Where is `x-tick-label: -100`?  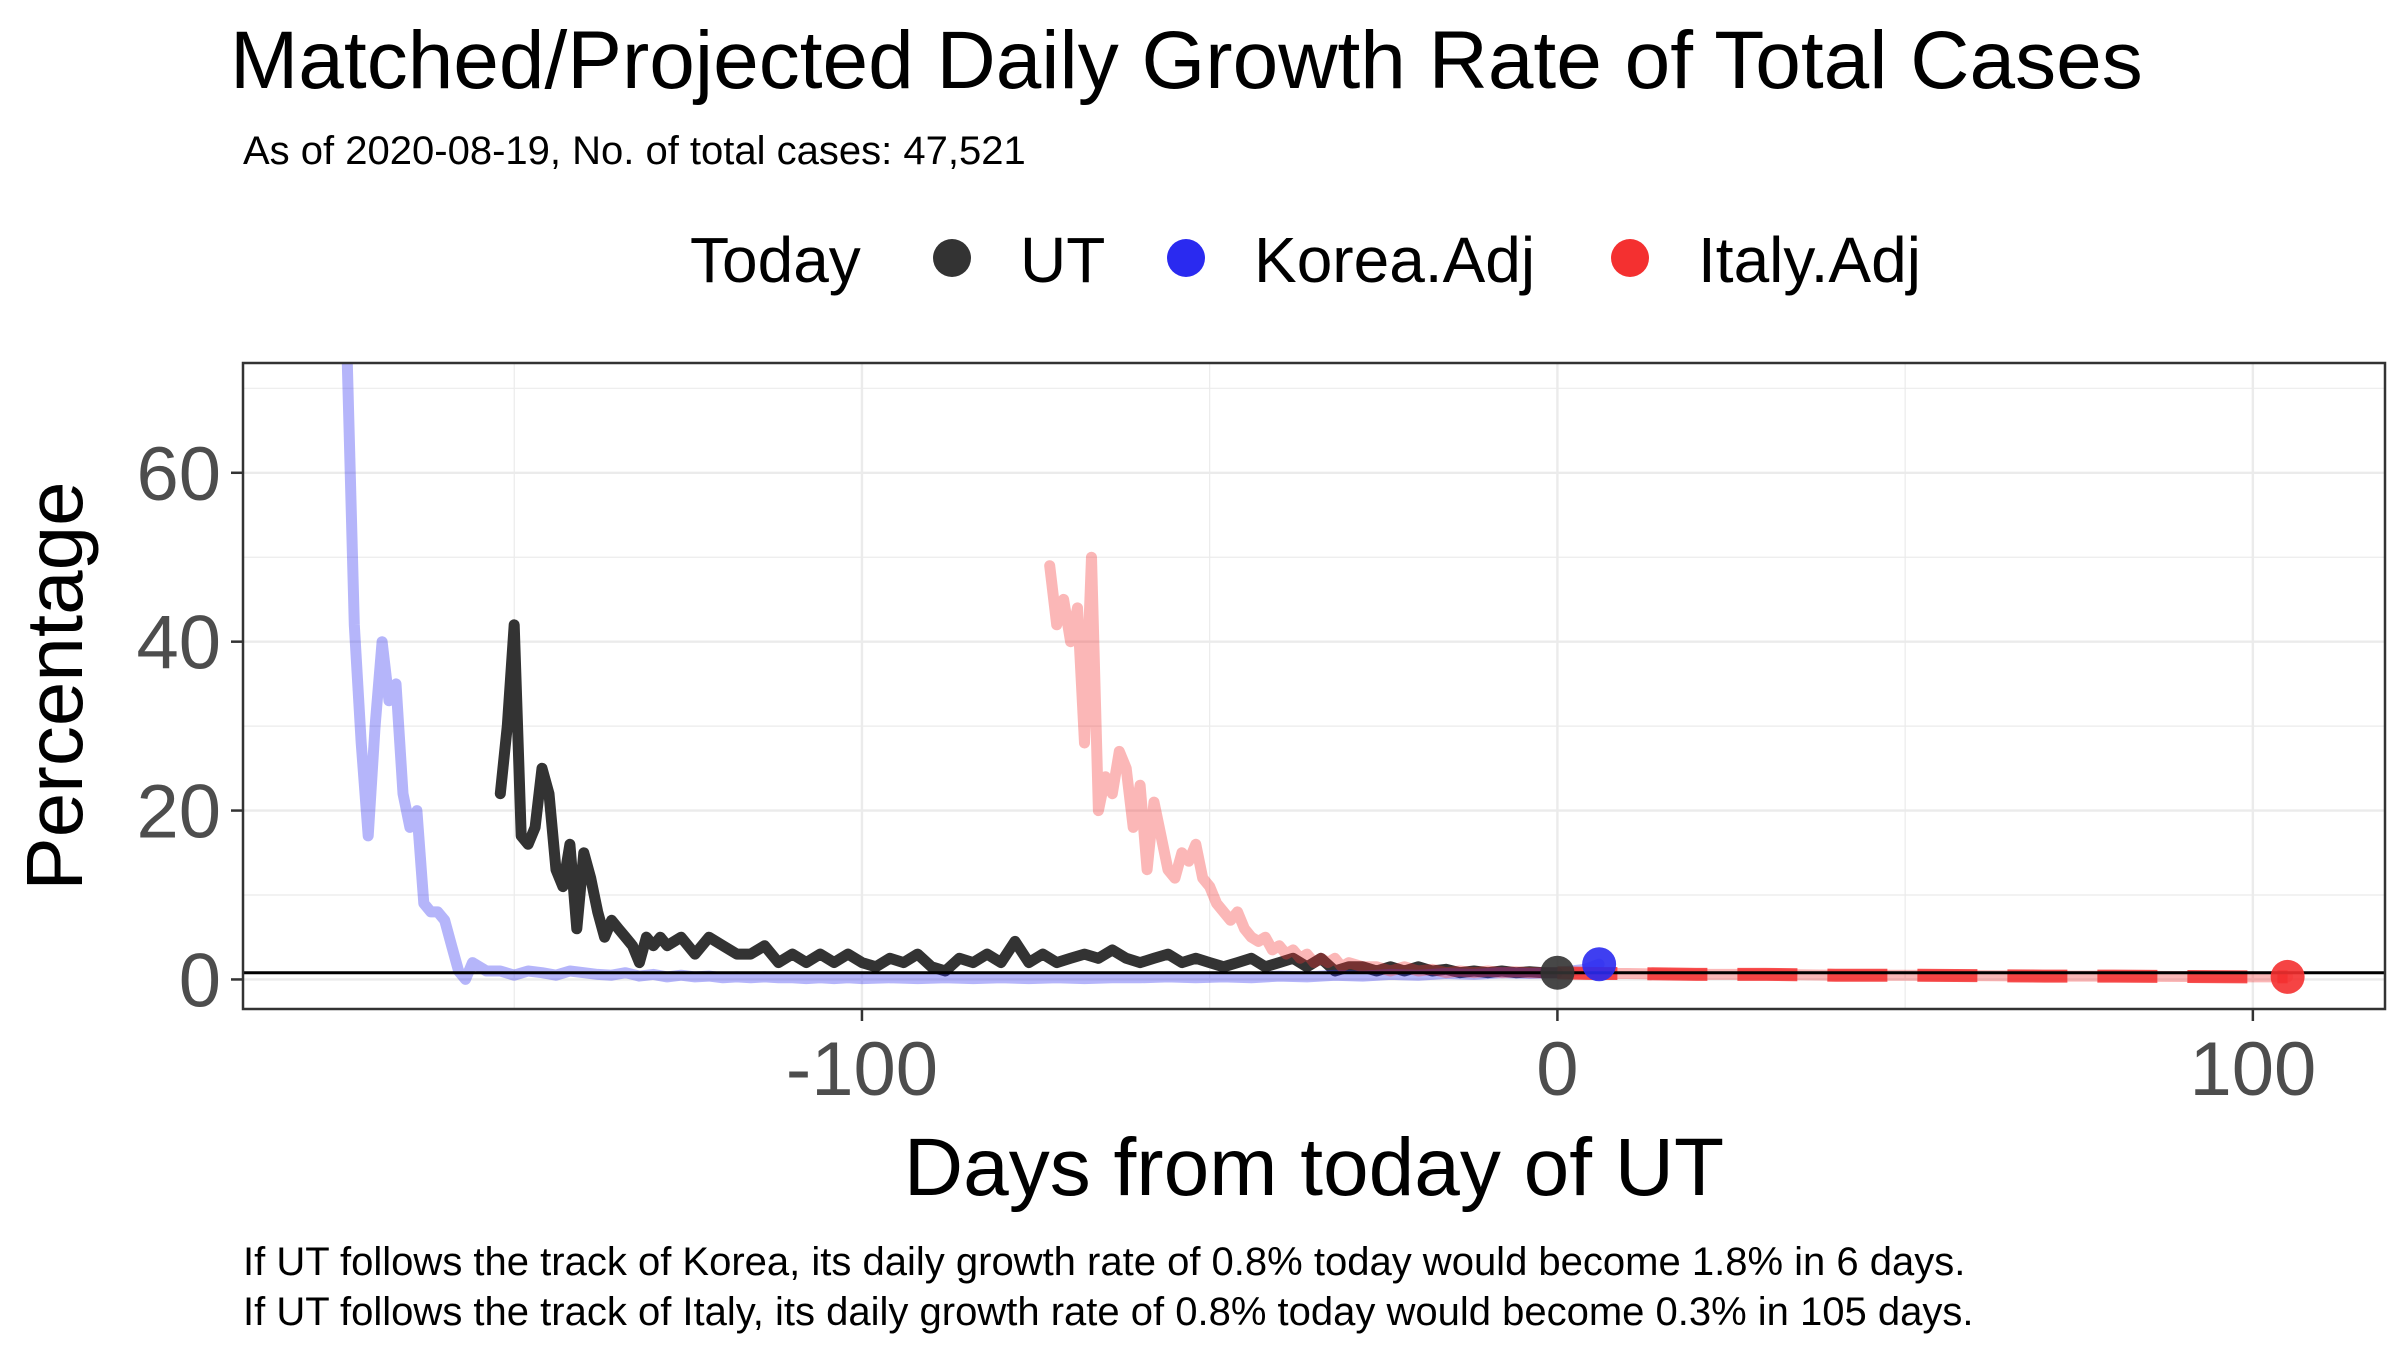
x-tick-label: -100 is located at coordinates (862, 1069).